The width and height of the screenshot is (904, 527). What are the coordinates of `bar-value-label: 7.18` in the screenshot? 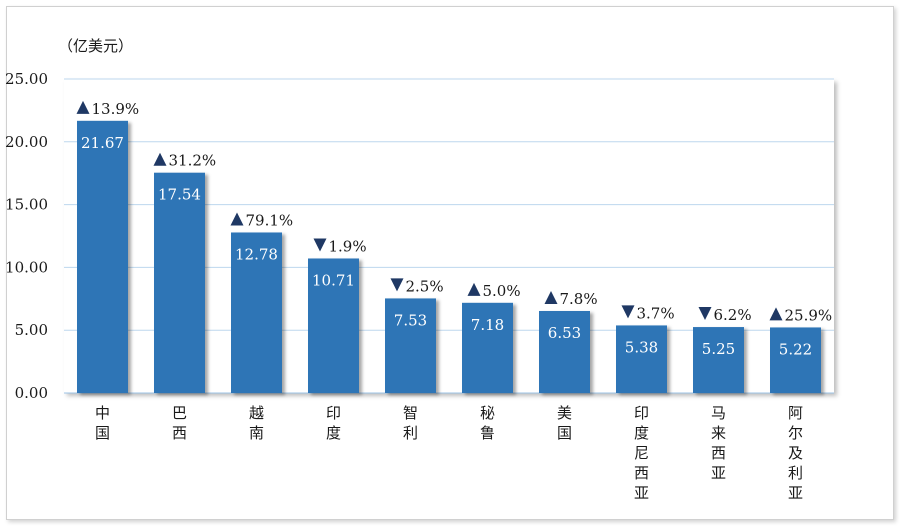 It's located at (487, 325).